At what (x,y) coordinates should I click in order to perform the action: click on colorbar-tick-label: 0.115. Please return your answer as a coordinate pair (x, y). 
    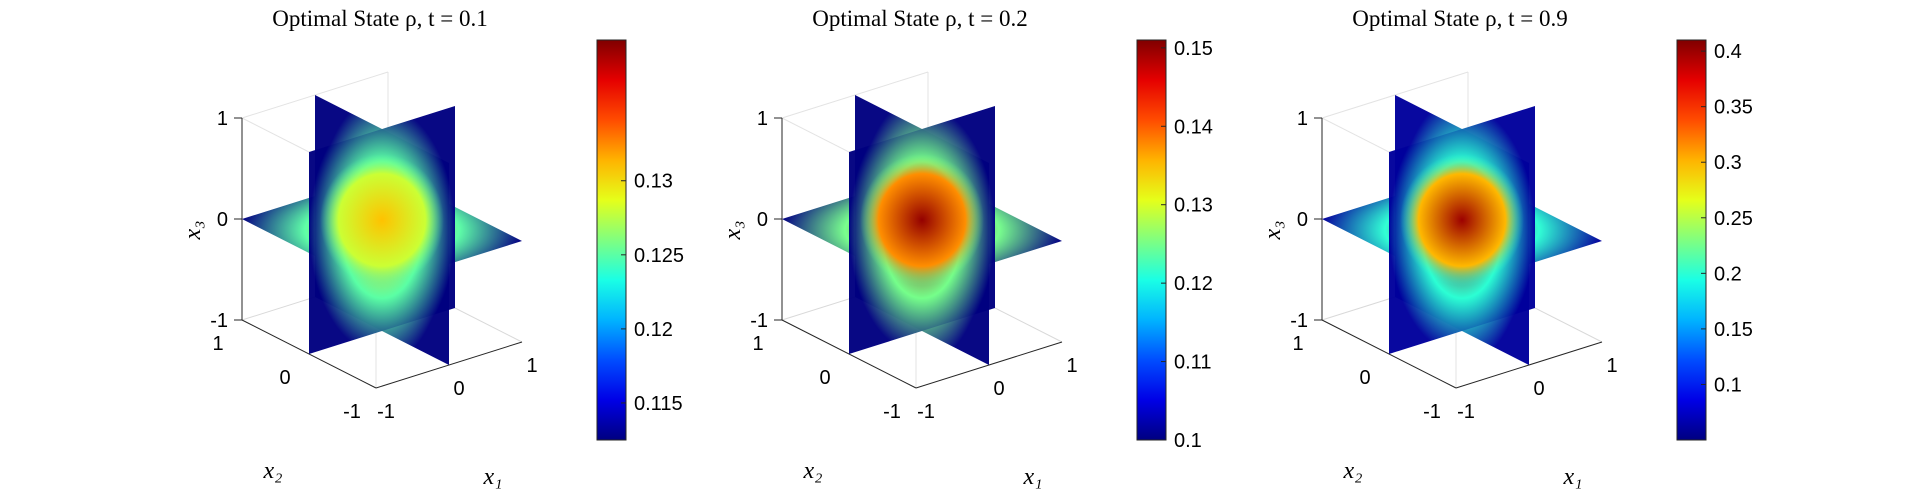
    Looking at the image, I should click on (658, 404).